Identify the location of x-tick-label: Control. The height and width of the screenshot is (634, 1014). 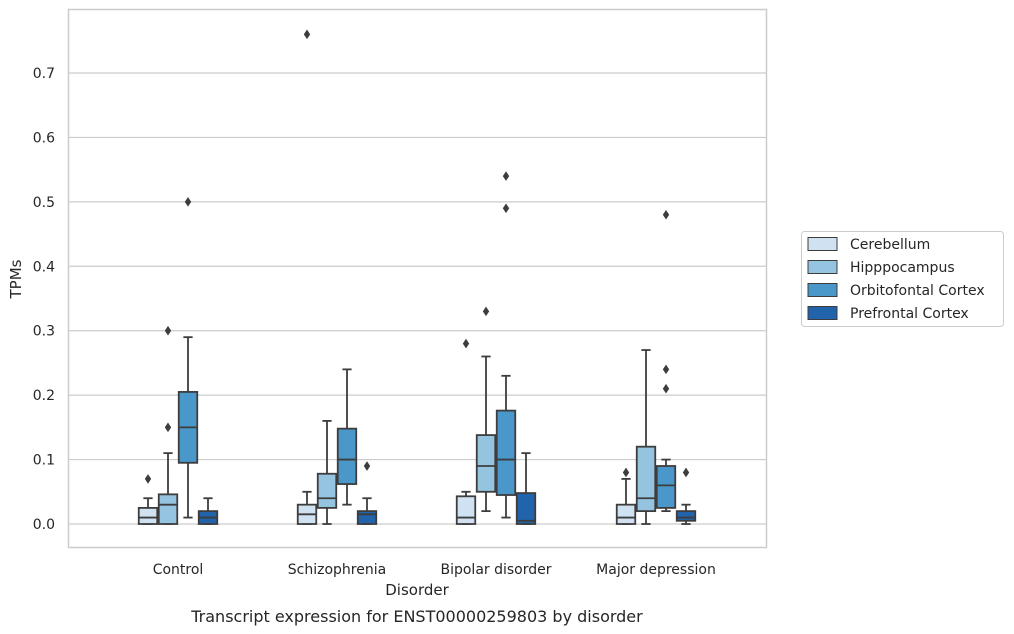
(178, 570).